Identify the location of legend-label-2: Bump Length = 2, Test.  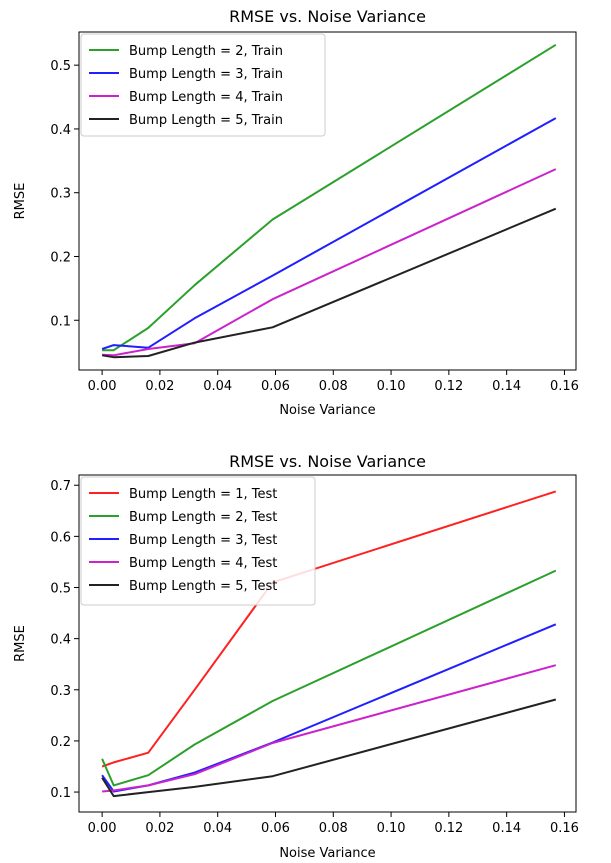
(203, 517).